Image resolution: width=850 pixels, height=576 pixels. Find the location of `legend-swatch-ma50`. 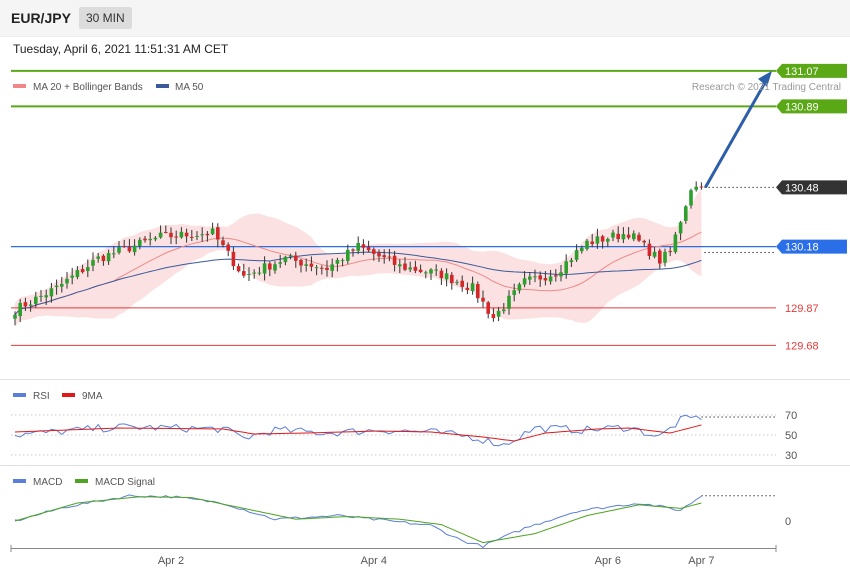

legend-swatch-ma50 is located at coordinates (162, 86).